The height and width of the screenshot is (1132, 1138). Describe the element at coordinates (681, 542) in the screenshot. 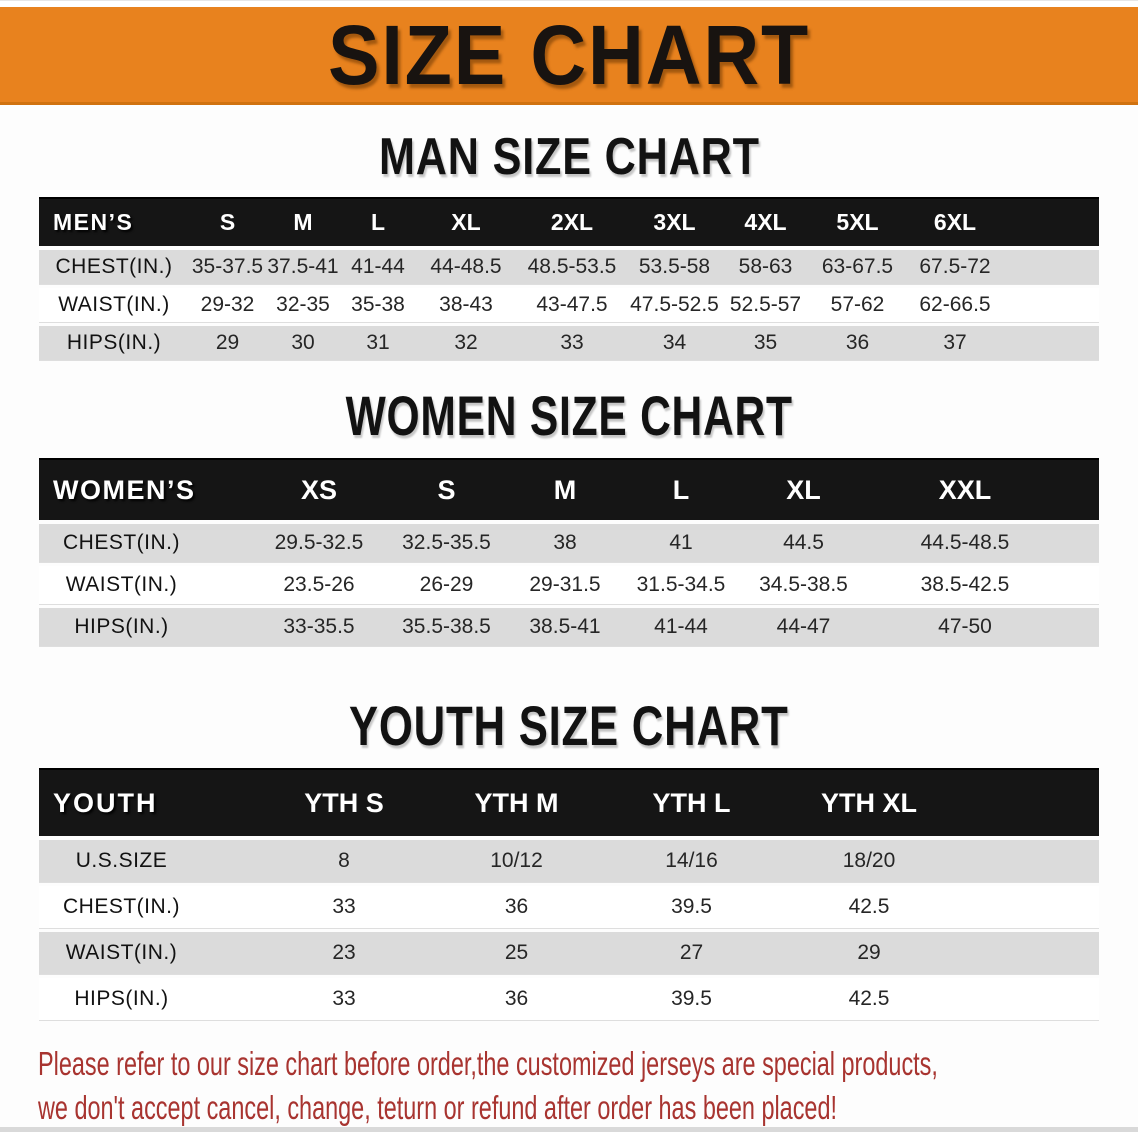

I see `cell-value: 41` at that location.